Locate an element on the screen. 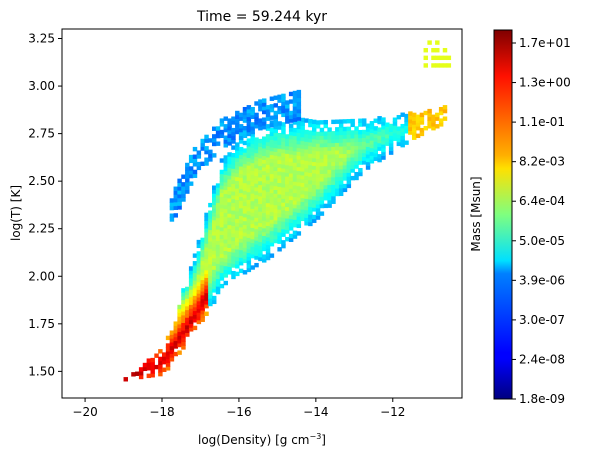  colorbar is located at coordinates (503, 214).